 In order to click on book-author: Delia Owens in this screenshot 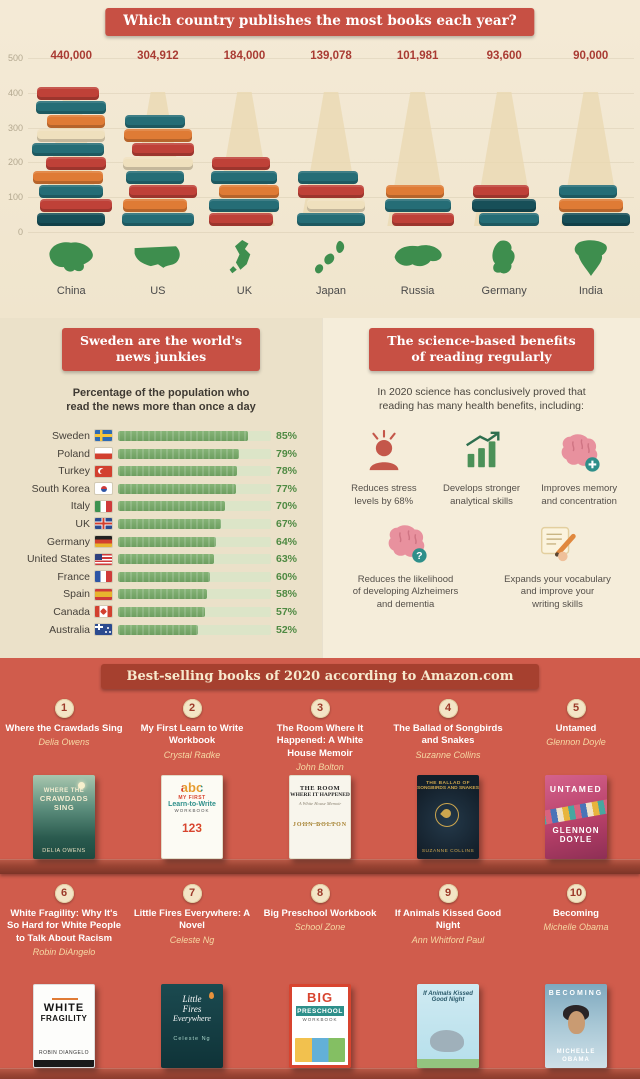, I will do `click(64, 742)`.